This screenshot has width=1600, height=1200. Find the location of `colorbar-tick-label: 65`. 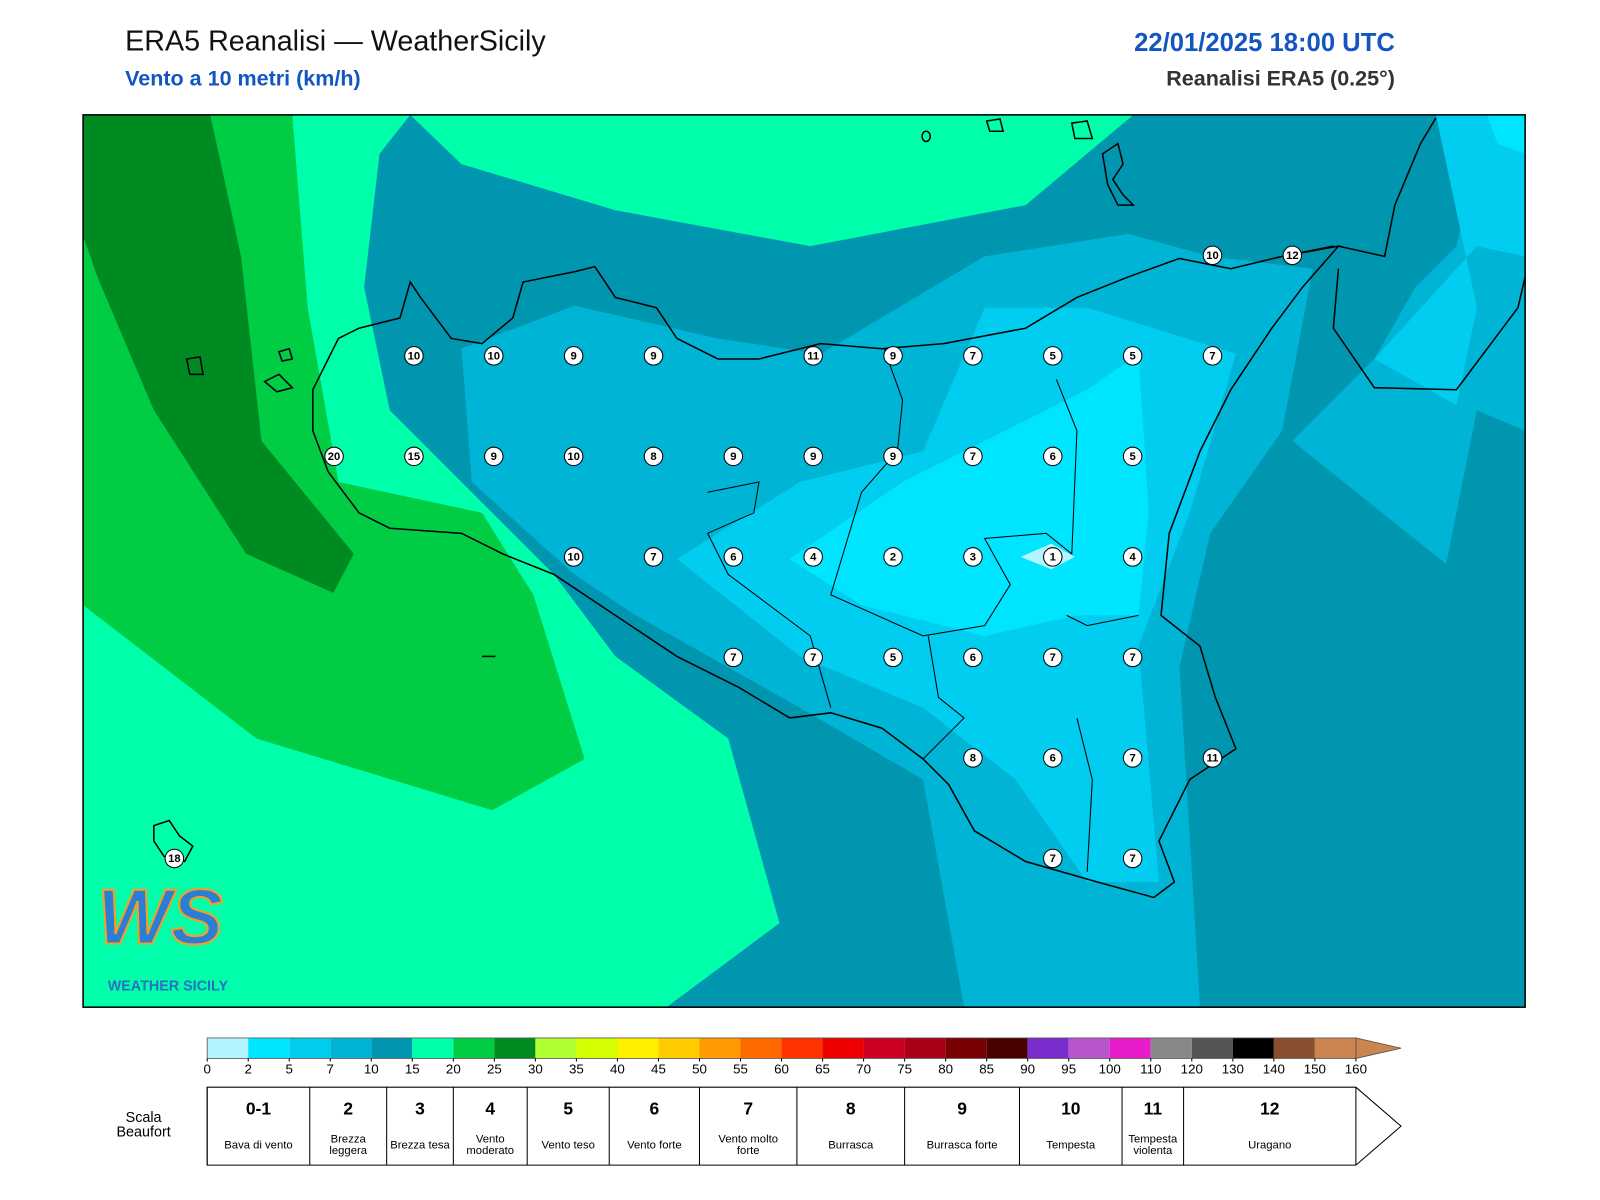

colorbar-tick-label: 65 is located at coordinates (822, 1068).